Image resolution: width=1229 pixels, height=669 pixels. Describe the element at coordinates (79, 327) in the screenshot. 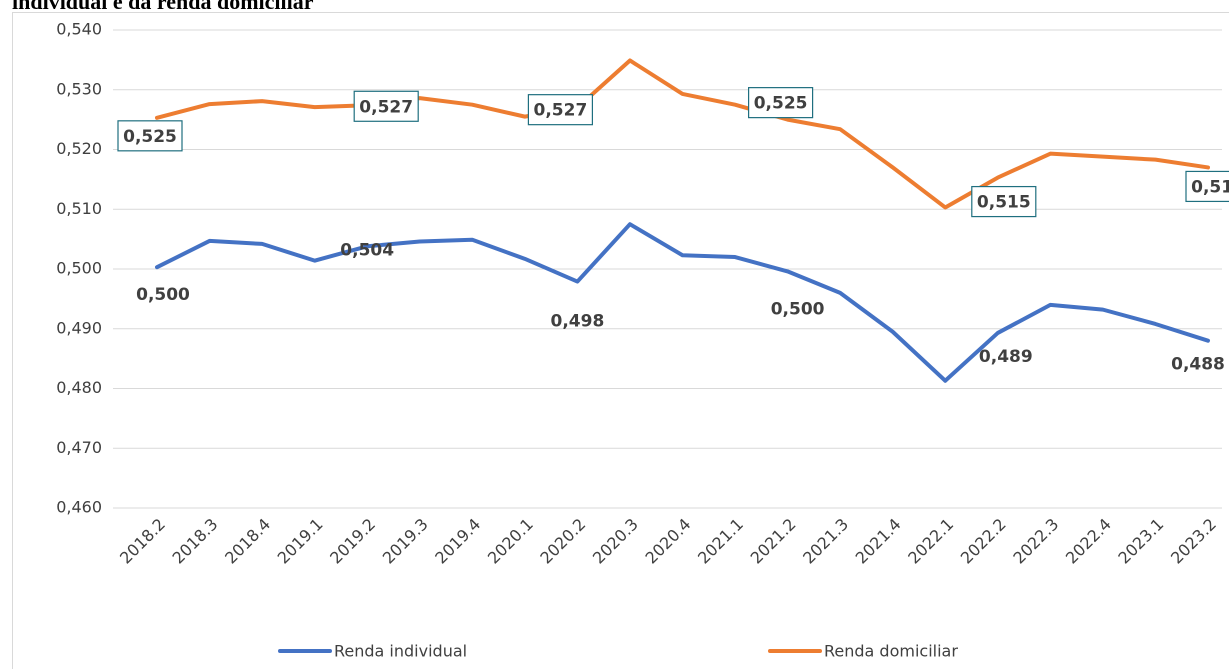

I see `y-tick-label: 0,490` at that location.